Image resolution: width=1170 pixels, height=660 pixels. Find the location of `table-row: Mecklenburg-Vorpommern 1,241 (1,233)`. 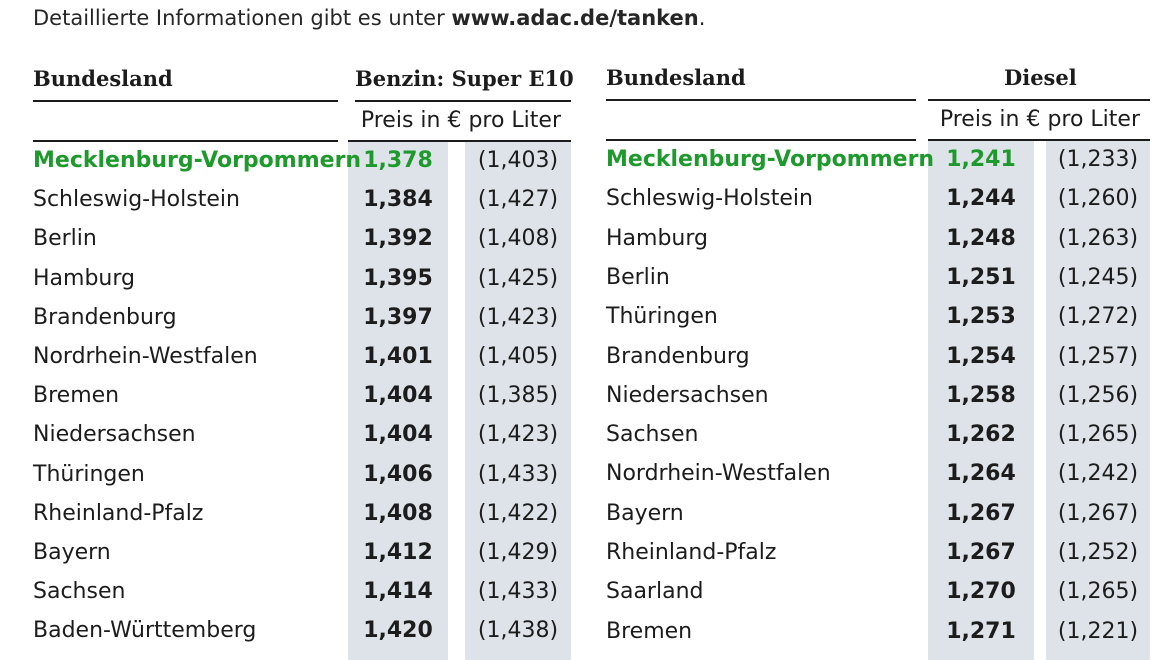

table-row: Mecklenburg-Vorpommern 1,241 (1,233) is located at coordinates (878, 160).